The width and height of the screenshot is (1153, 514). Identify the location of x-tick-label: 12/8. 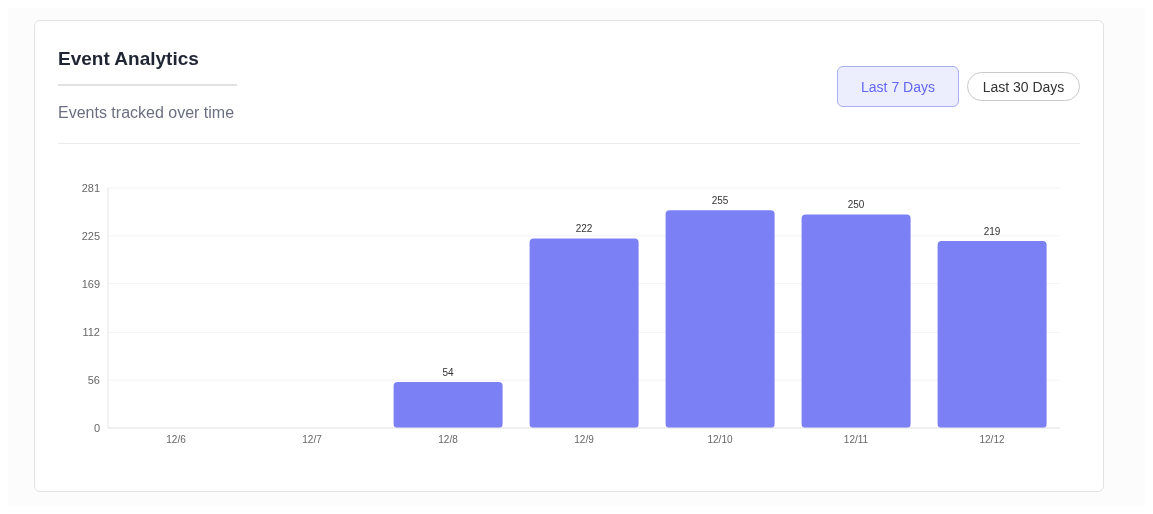
(448, 440).